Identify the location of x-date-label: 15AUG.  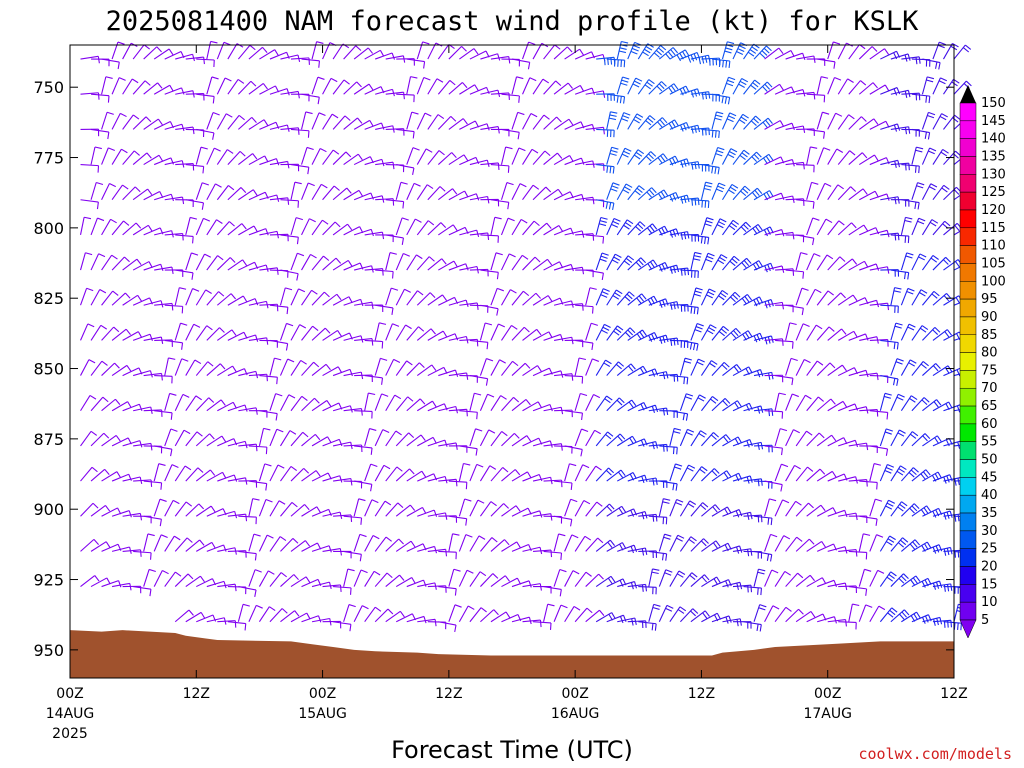
(322, 714).